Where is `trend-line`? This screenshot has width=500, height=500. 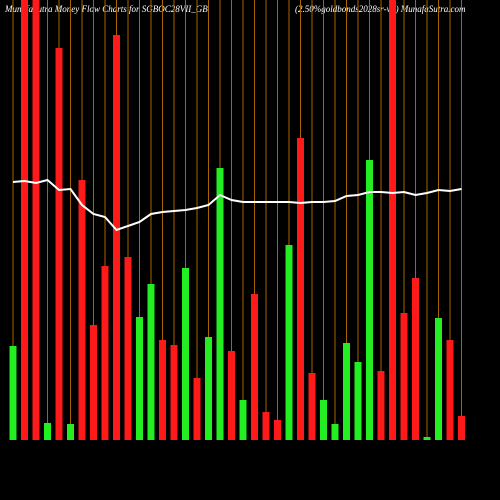 trend-line is located at coordinates (237, 205).